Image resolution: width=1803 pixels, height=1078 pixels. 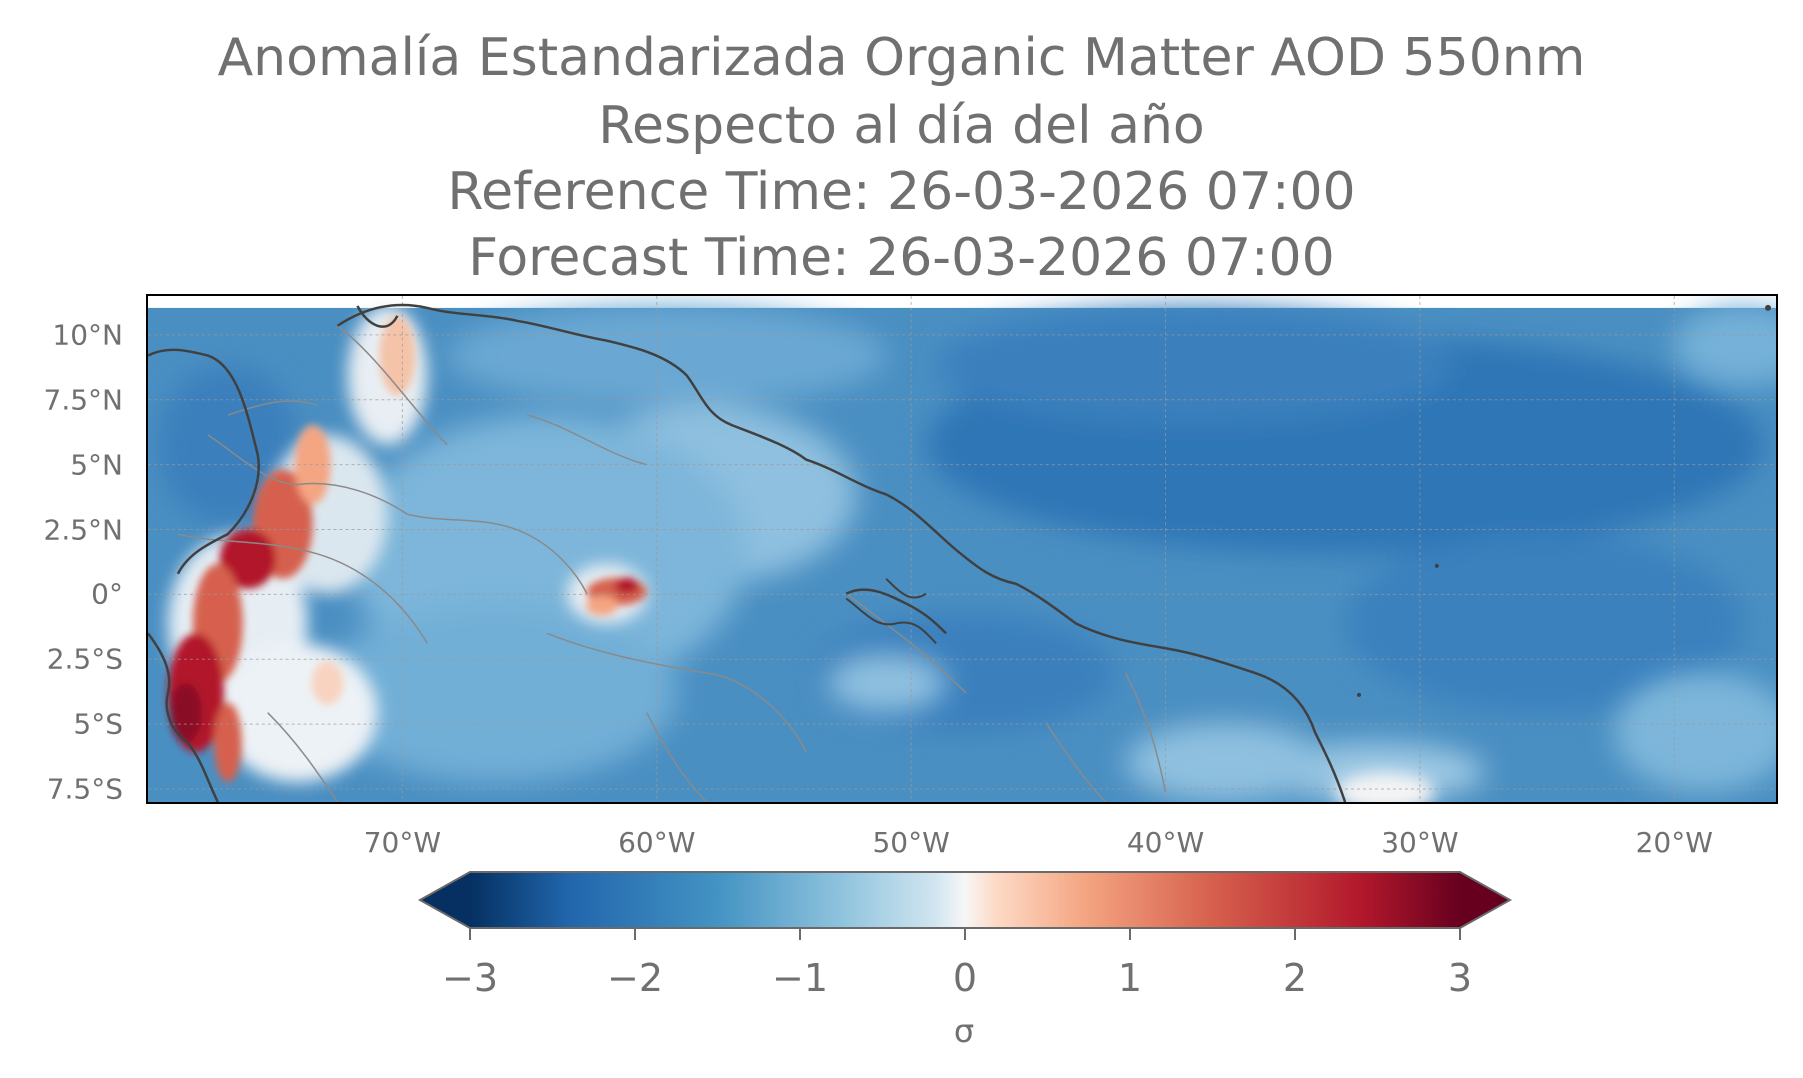 What do you see at coordinates (965, 934) in the screenshot?
I see `colorbar-ticks` at bounding box center [965, 934].